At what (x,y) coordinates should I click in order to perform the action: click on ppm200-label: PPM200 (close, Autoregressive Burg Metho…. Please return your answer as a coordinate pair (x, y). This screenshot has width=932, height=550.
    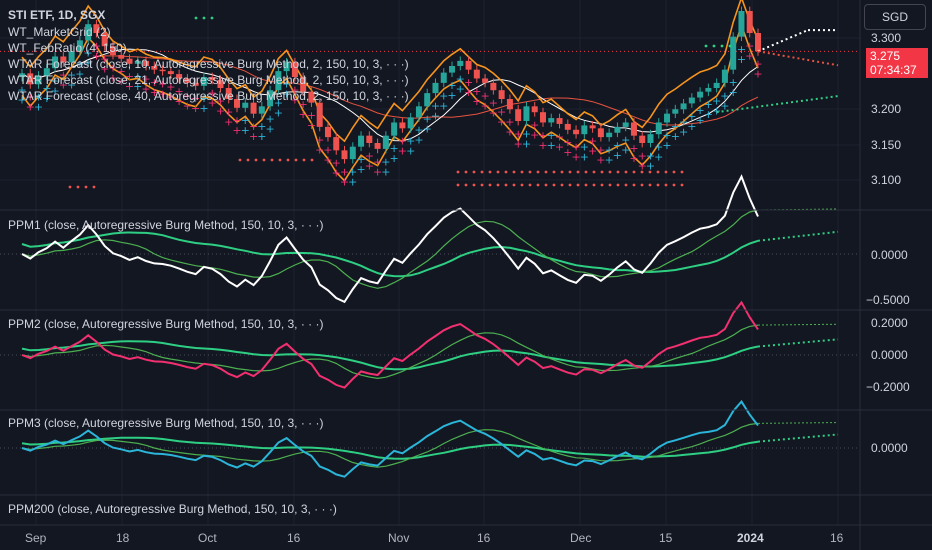
    Looking at the image, I should click on (172, 509).